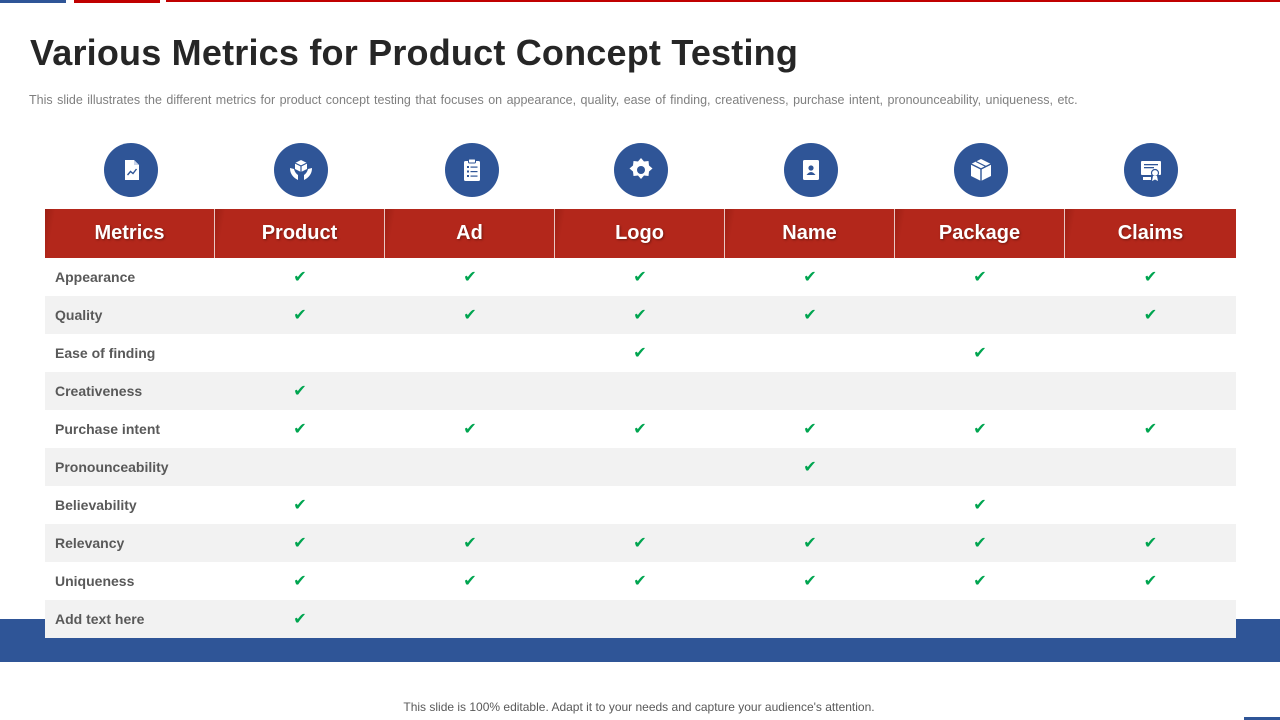  Describe the element at coordinates (810, 233) in the screenshot. I see `header-cell-name: Name` at that location.